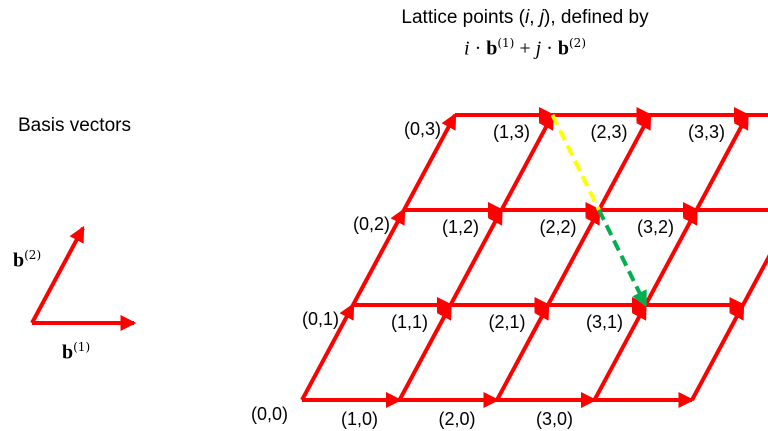  I want to click on basis-b2-label: b(2), so click(27, 260).